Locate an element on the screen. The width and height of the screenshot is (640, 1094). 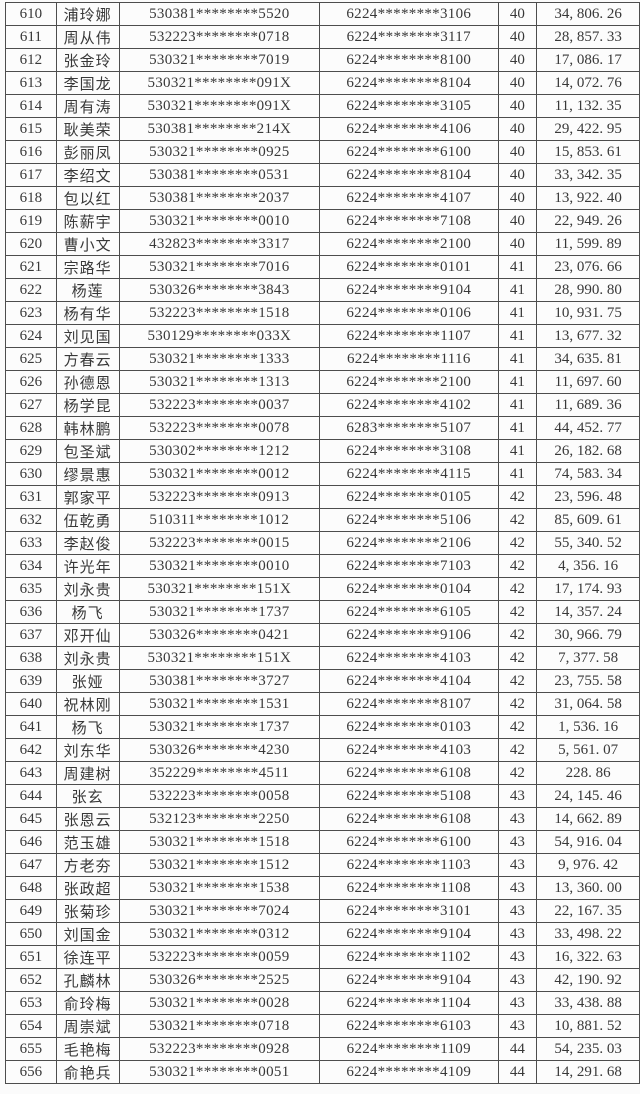
cell-id-number: 530326********0421 is located at coordinates (219, 635).